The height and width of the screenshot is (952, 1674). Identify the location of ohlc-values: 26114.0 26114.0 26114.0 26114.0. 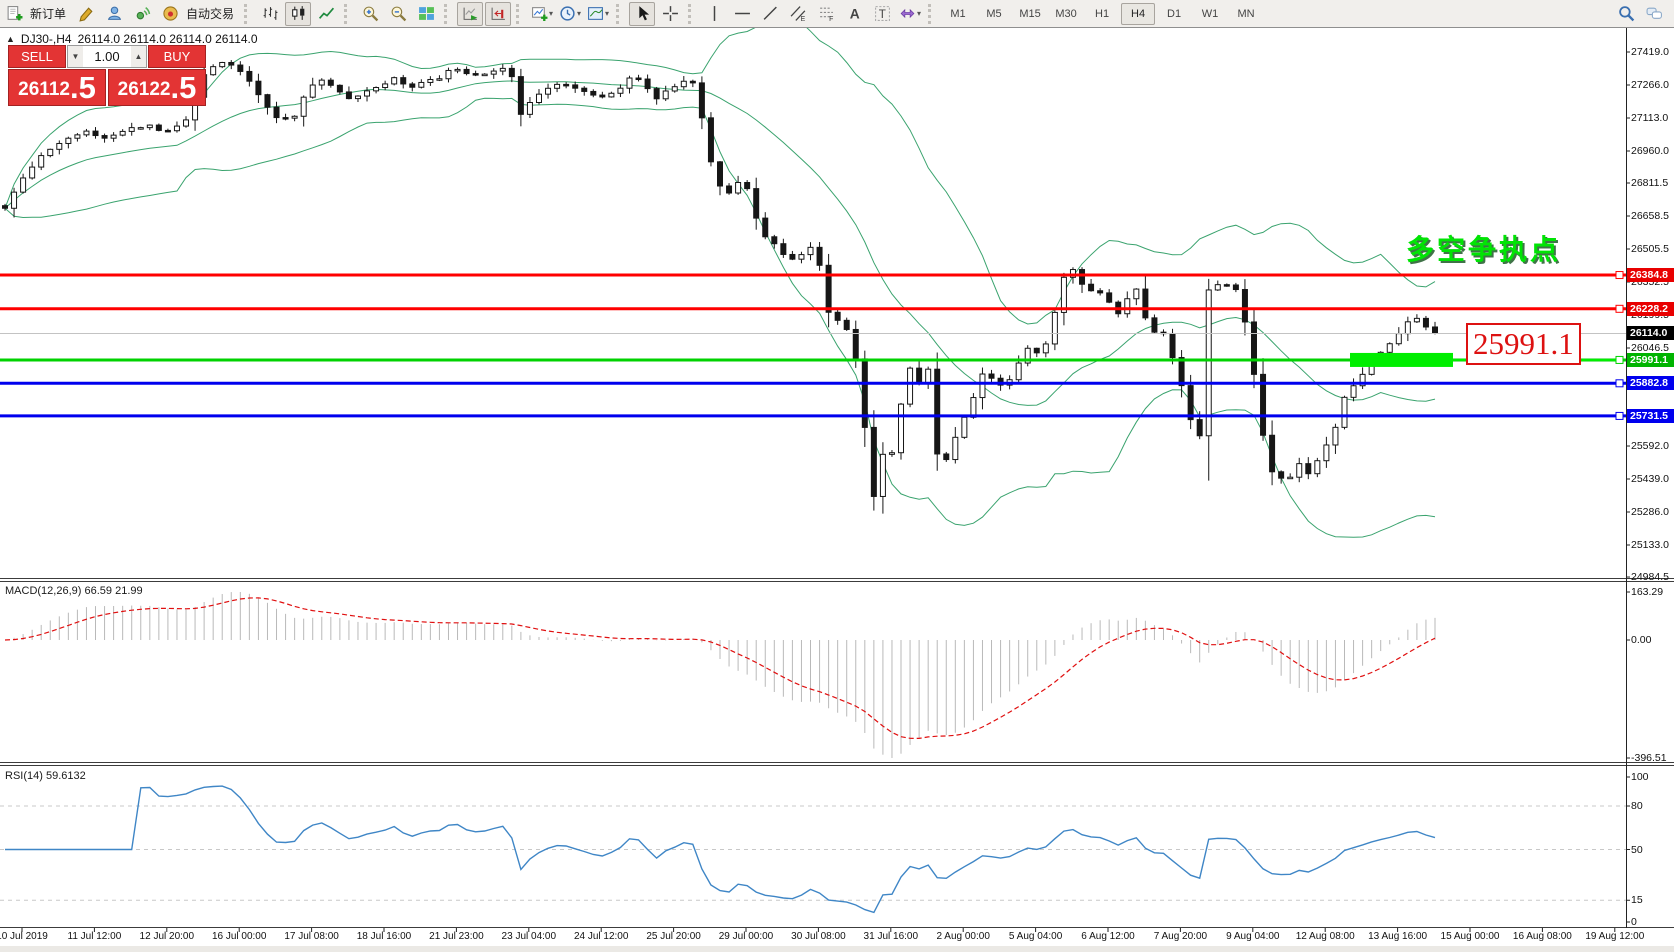
(167, 39).